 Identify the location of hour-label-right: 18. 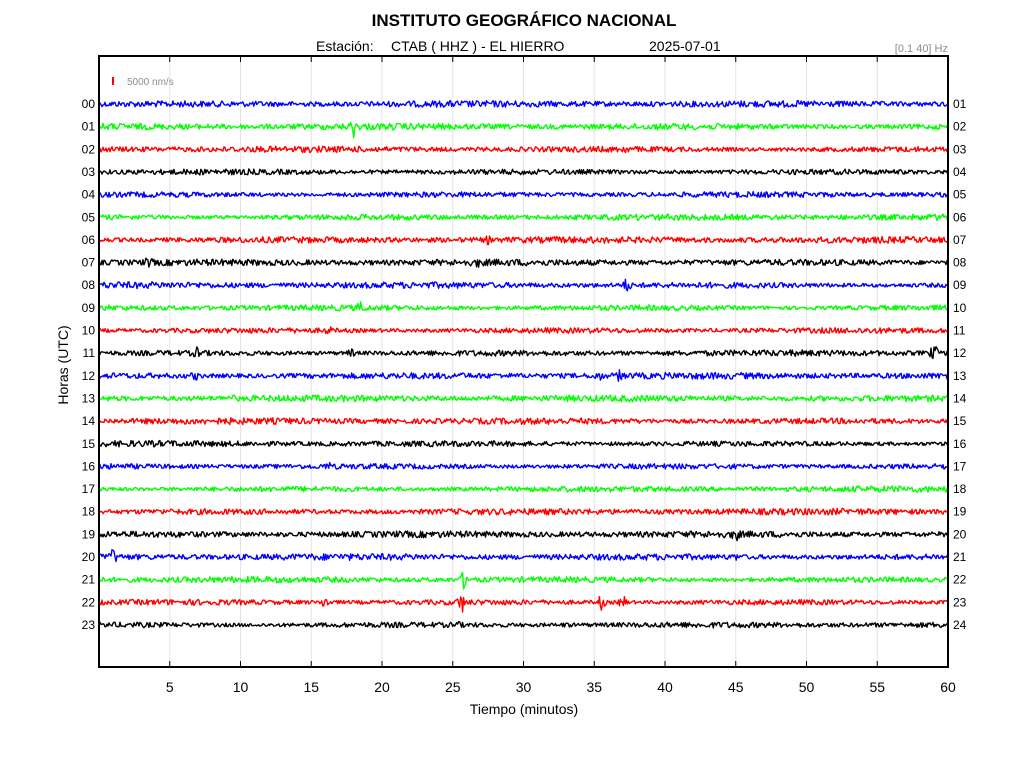
(960, 489).